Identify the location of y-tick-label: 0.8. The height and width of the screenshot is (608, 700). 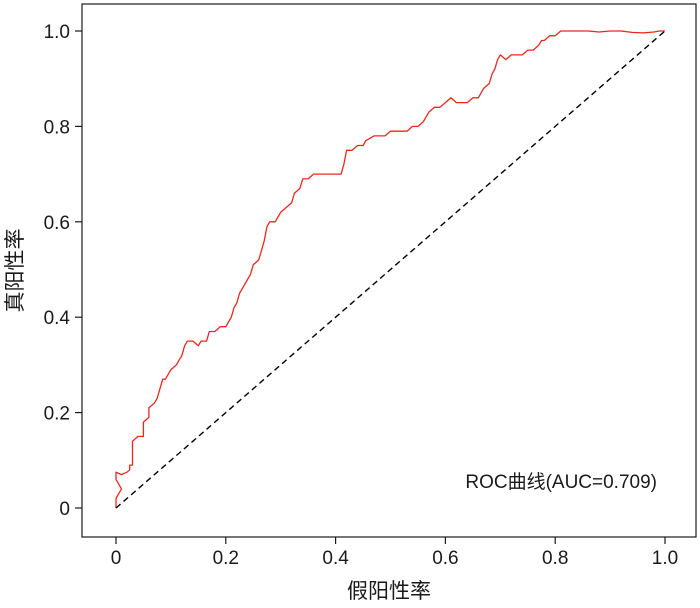
(57, 127).